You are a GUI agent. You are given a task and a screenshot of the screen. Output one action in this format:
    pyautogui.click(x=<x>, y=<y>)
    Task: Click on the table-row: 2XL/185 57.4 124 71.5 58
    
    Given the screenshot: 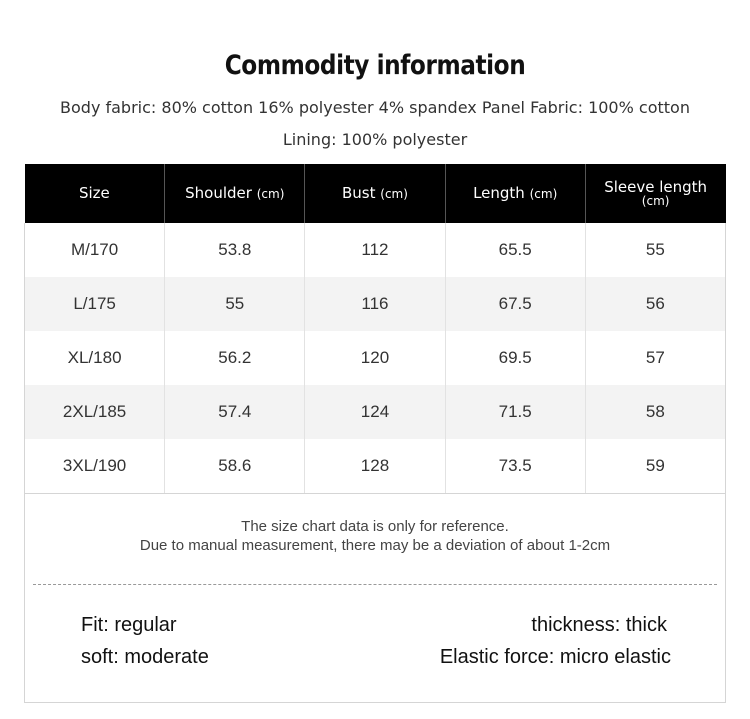 What is the action you would take?
    pyautogui.click(x=375, y=412)
    